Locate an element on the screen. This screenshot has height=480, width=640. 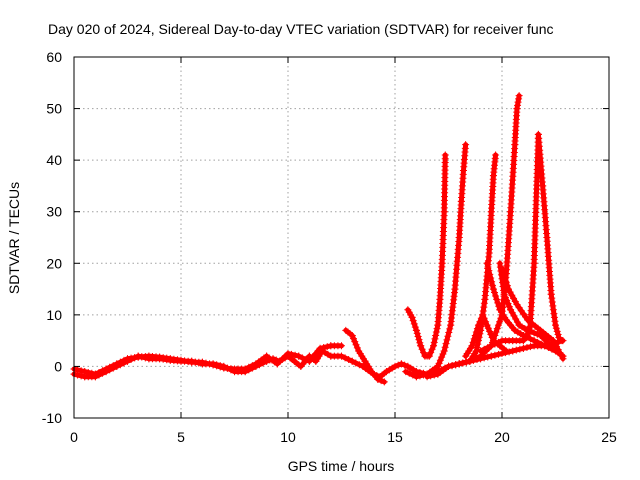
y-axis-label: SDTVAR / TECUs is located at coordinates (14, 238).